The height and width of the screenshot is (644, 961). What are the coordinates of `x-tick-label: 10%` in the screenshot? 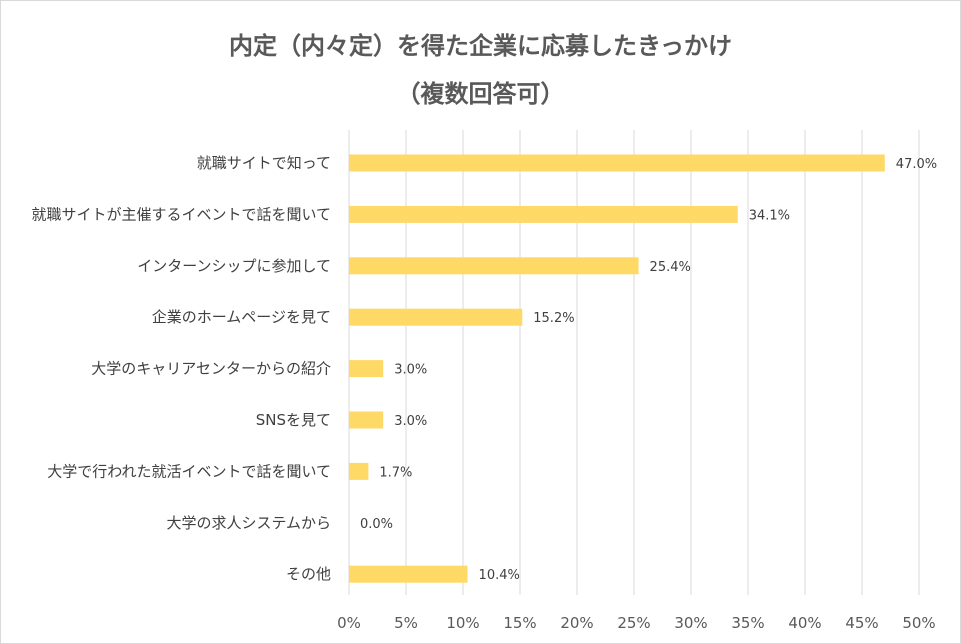 It's located at (462, 623).